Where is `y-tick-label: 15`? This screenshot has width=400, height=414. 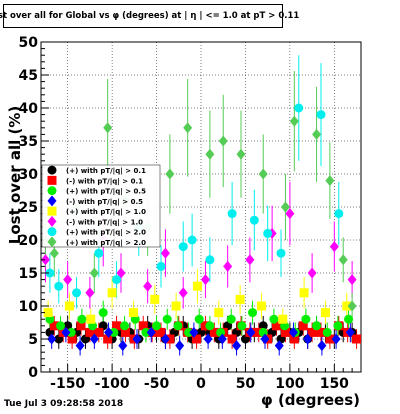
y-tick-label: 15 is located at coordinates (28, 274).